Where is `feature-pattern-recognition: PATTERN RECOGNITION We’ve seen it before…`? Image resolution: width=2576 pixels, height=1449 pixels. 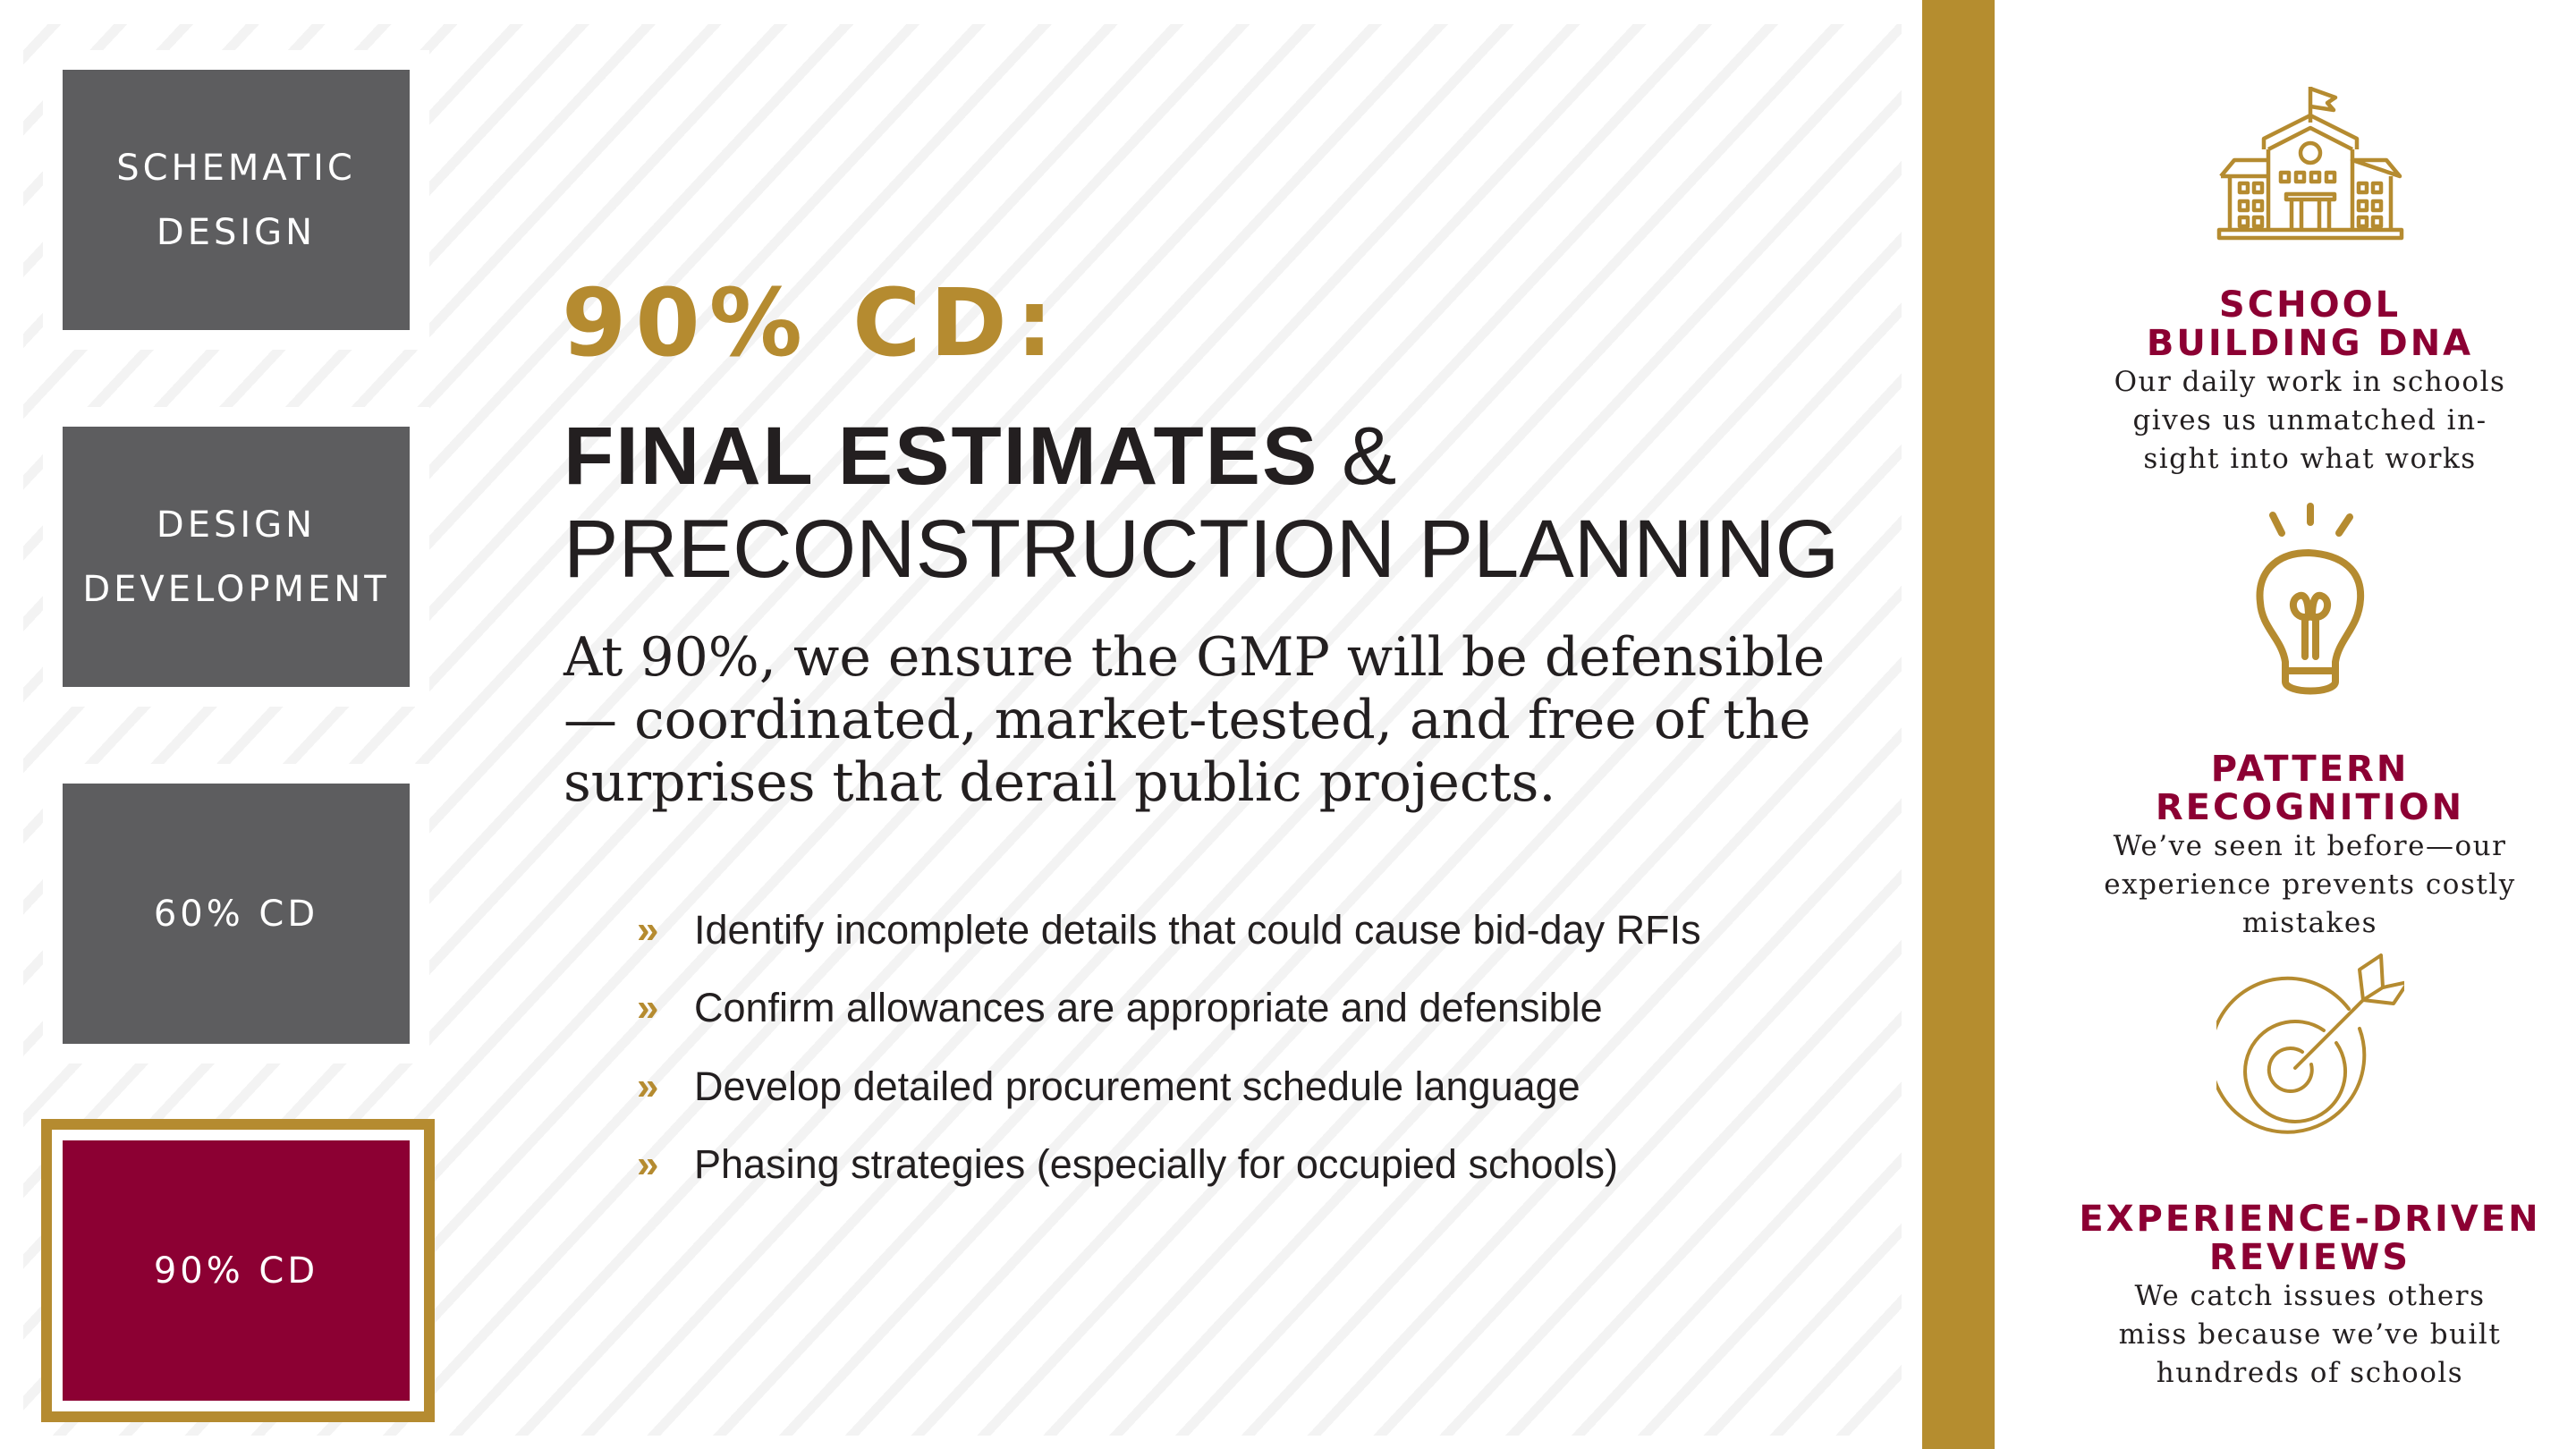 feature-pattern-recognition: PATTERN RECOGNITION We’ve seen it before… is located at coordinates (2310, 723).